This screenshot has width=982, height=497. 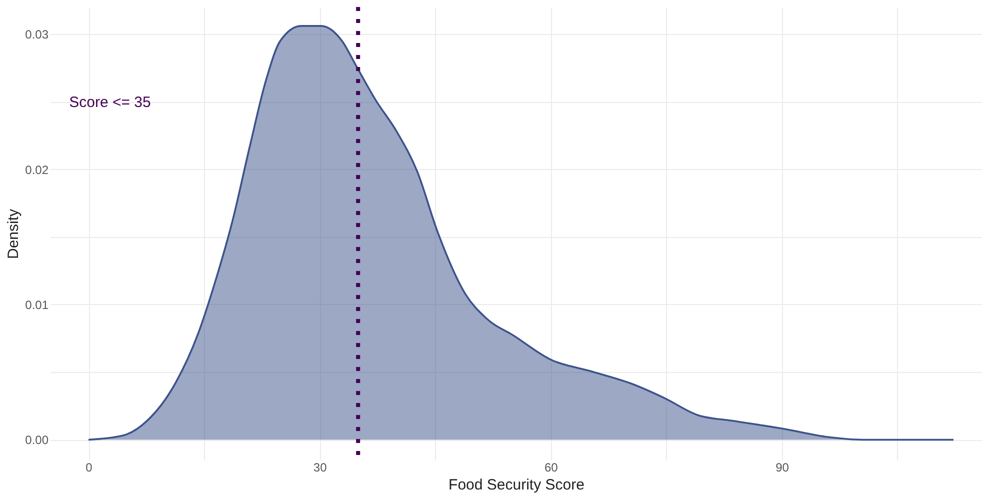 I want to click on x-tick-label: 0, so click(x=89, y=467).